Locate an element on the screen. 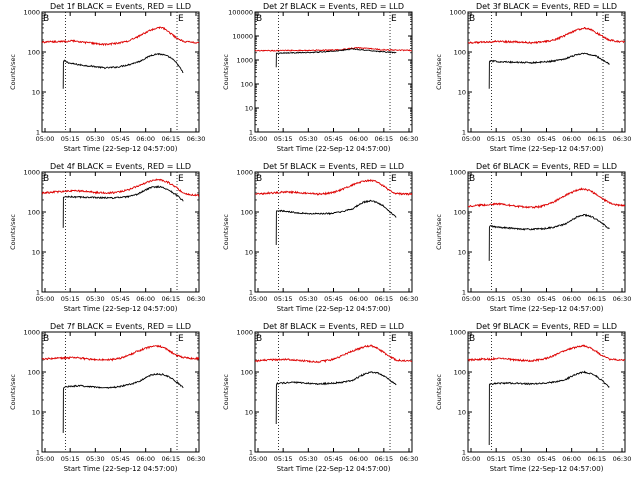  panel-title: Det 7f BLACK = Events, RED = LLD is located at coordinates (120, 326).